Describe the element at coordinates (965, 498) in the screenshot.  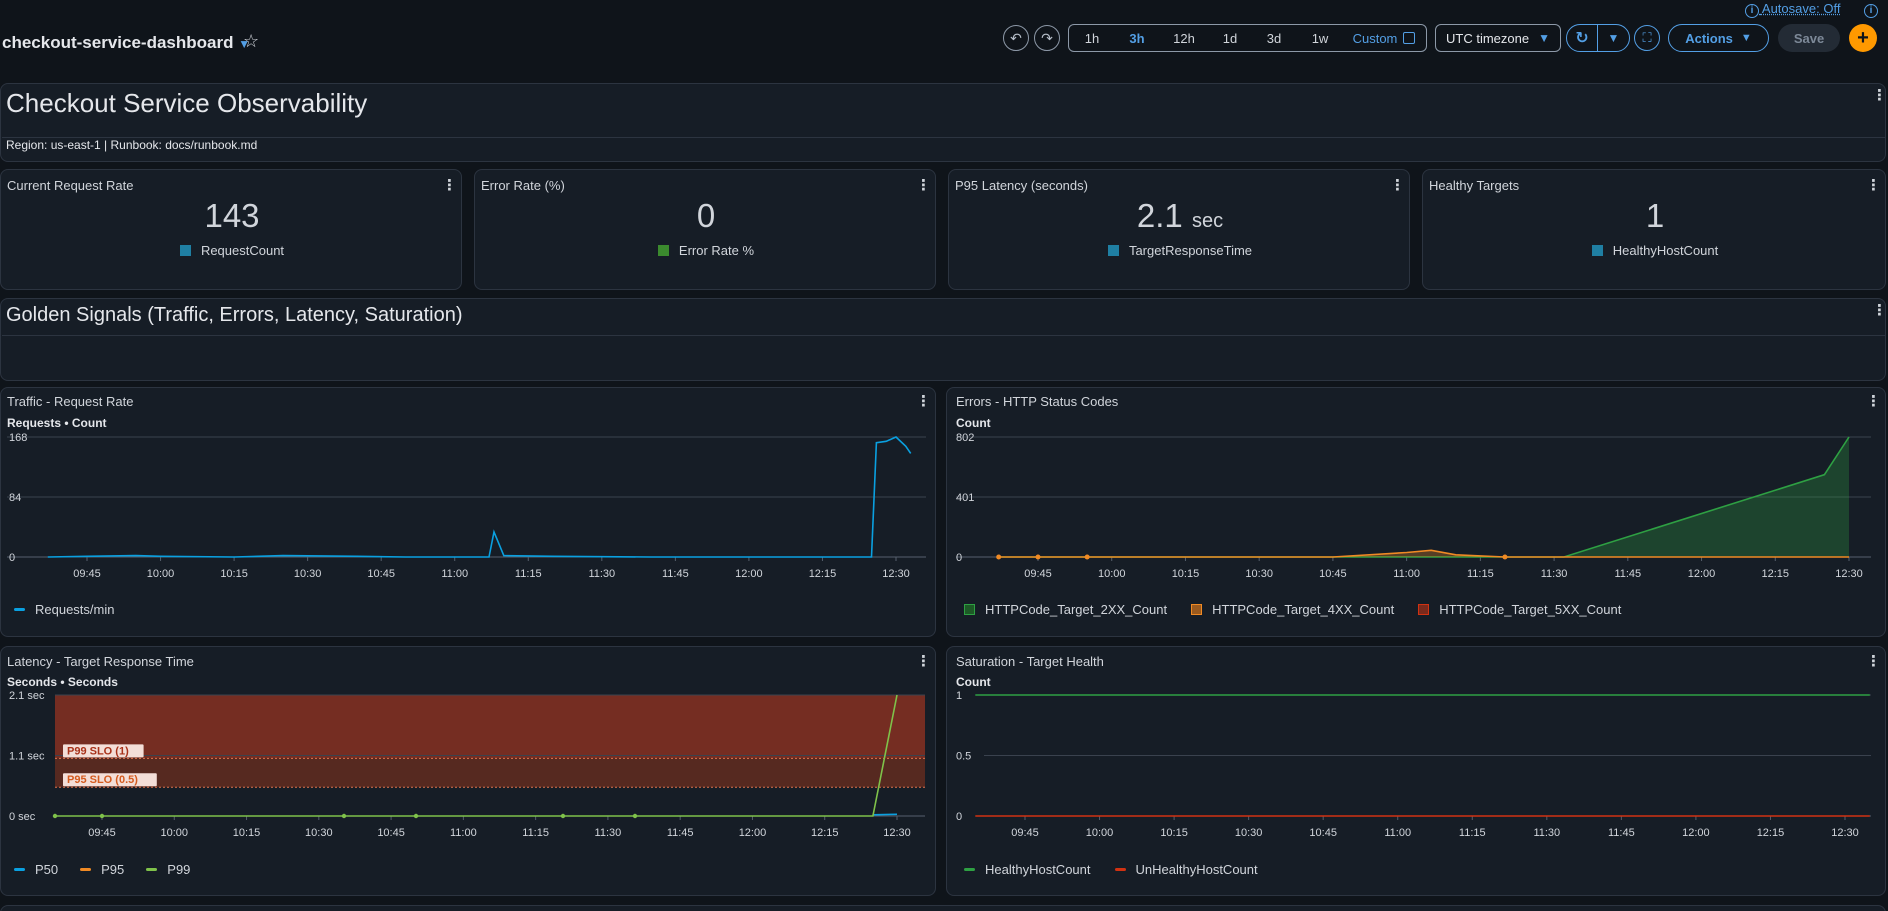
I see `y-tick-label: 401` at that location.